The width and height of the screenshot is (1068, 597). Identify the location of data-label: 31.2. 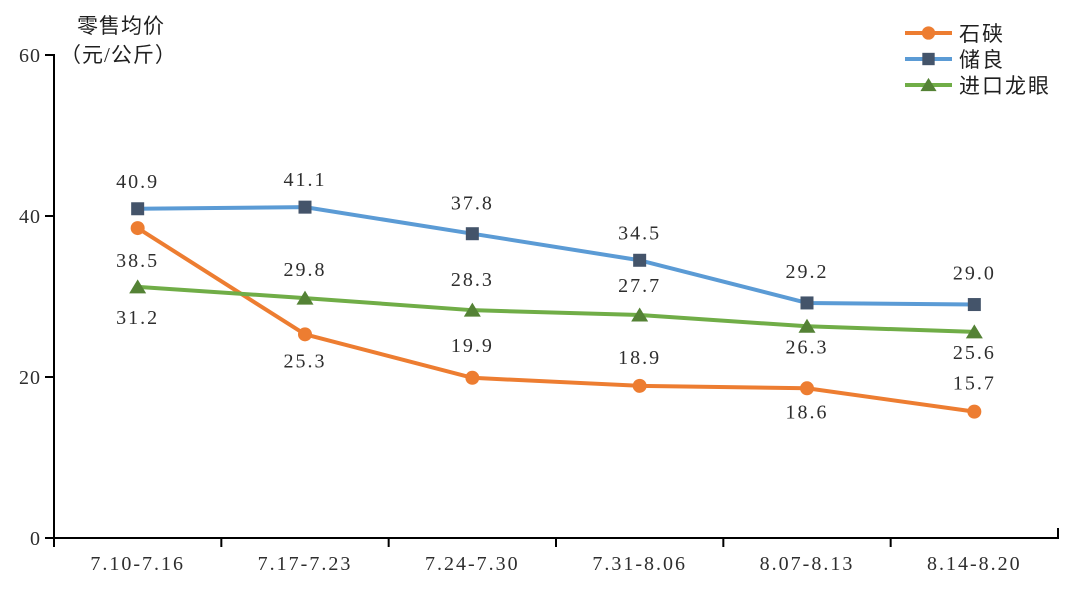
(137, 318).